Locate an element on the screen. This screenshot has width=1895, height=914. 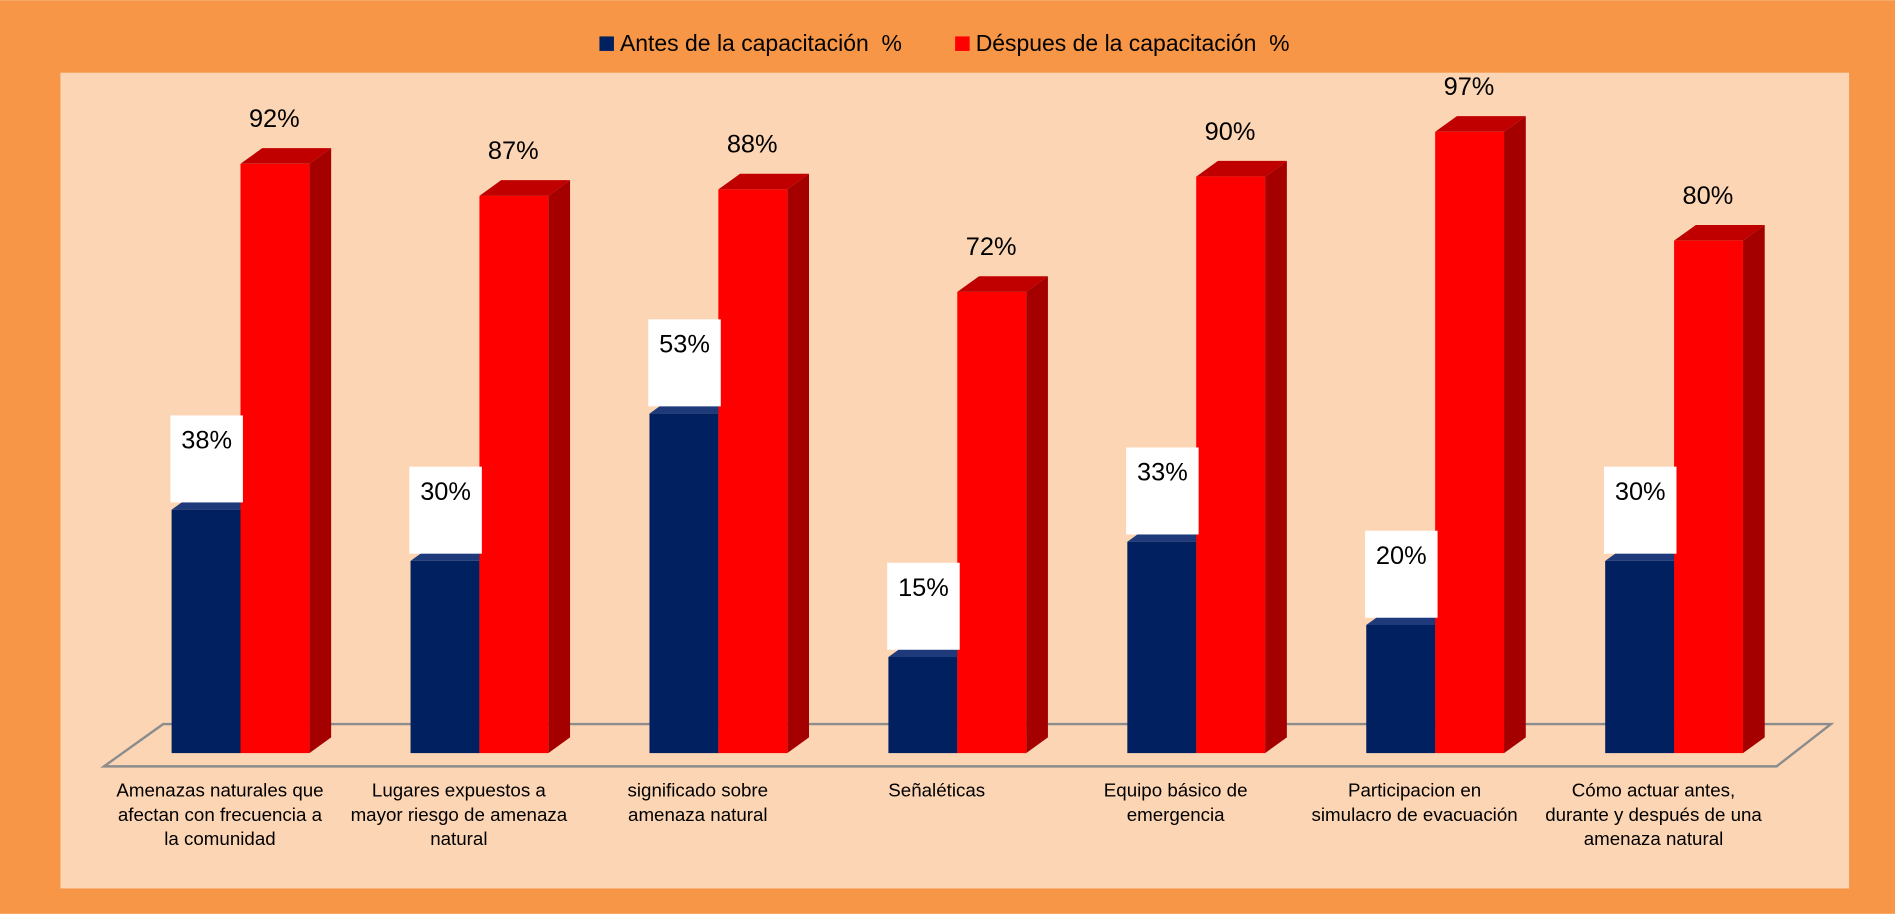
value-label: 33% is located at coordinates (1162, 473).